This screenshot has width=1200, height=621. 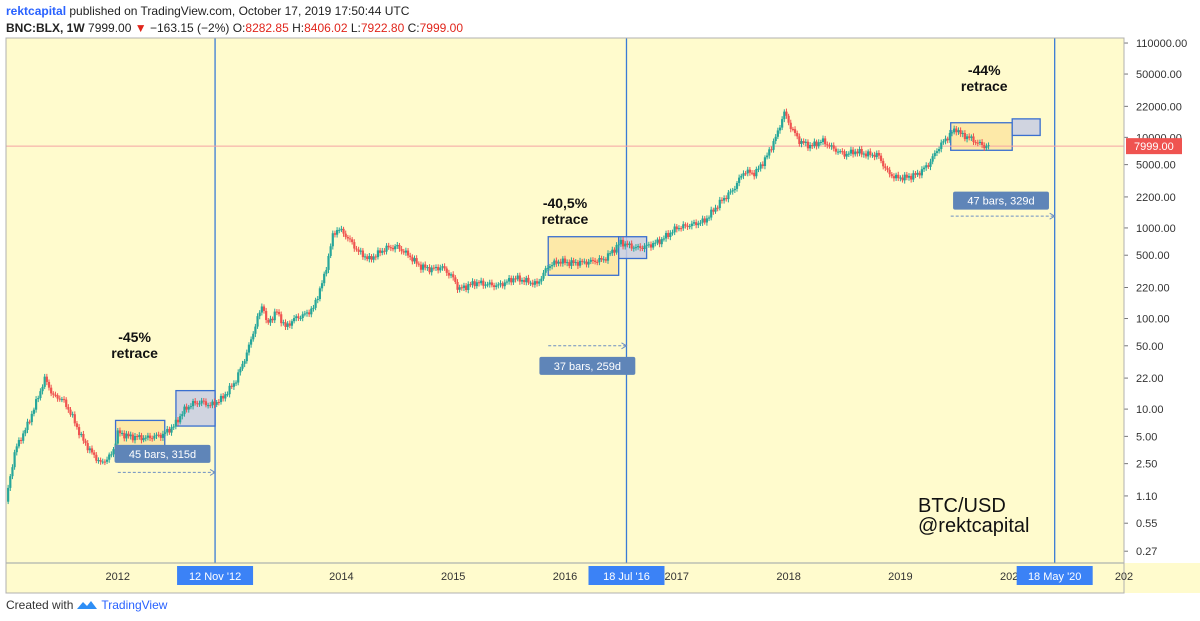 What do you see at coordinates (134, 605) in the screenshot?
I see `tradingview-link: TradingView` at bounding box center [134, 605].